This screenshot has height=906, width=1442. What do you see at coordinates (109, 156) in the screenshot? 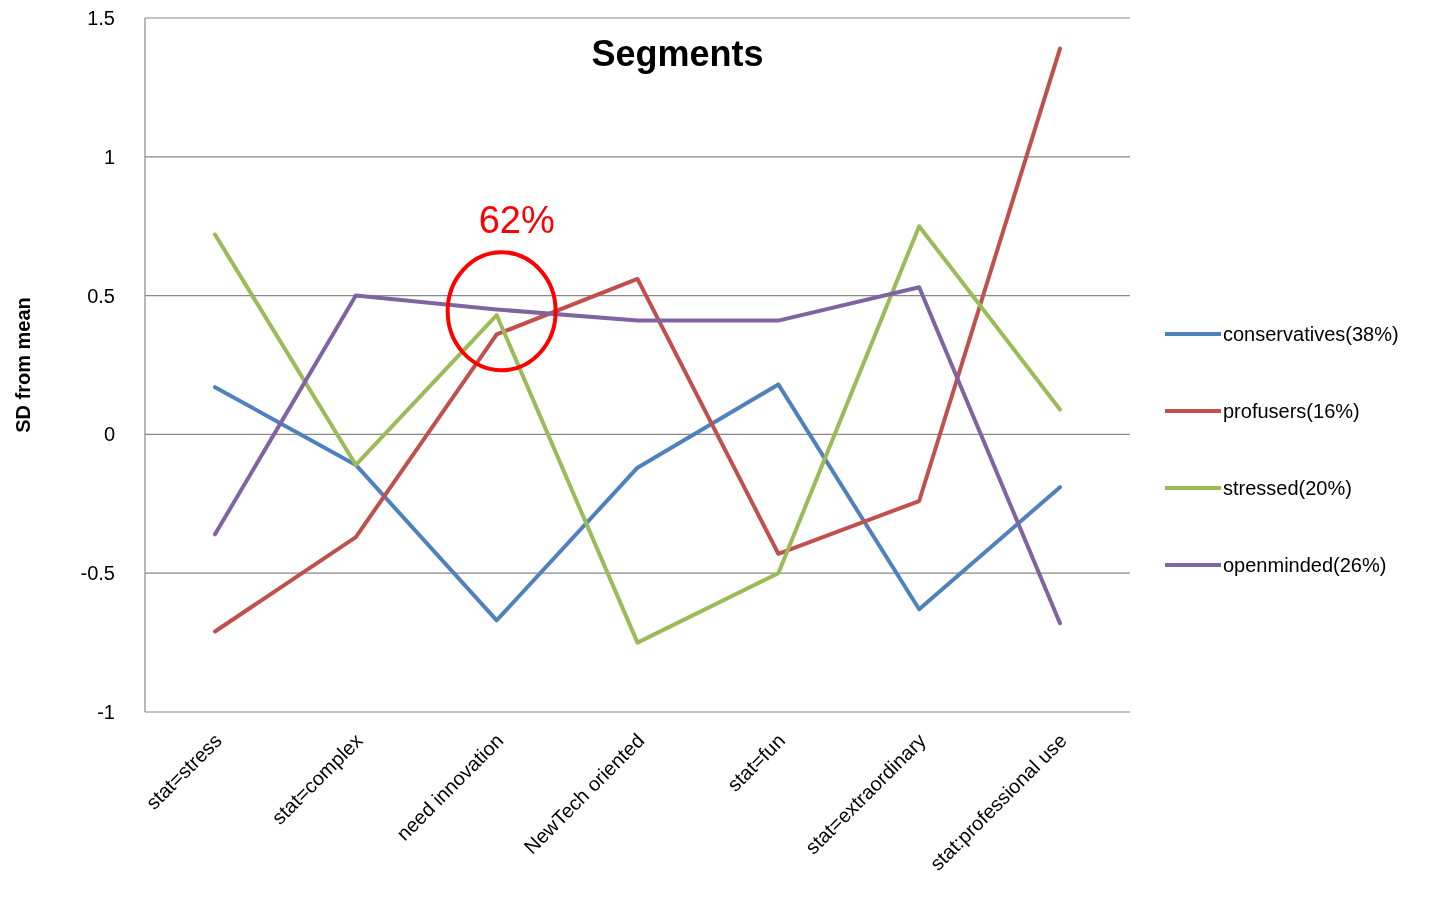
I see `y-tick-label: 1` at bounding box center [109, 156].